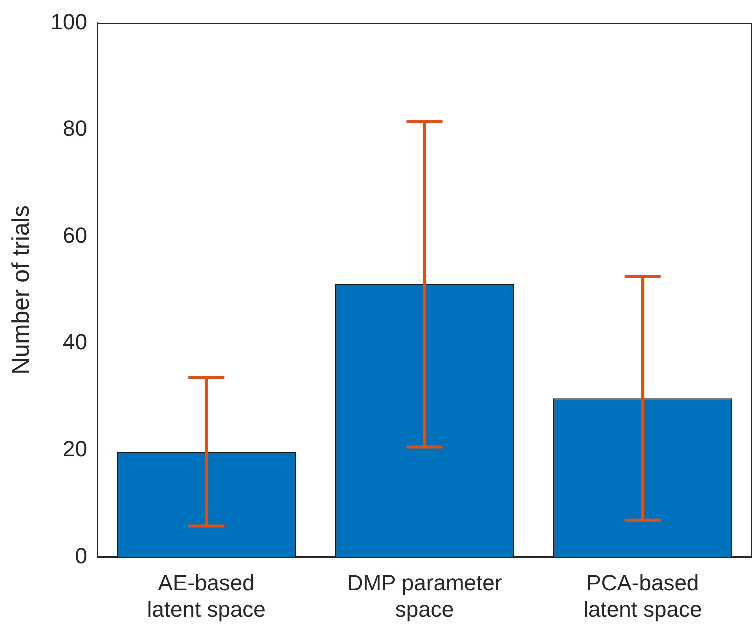 The height and width of the screenshot is (634, 753). Describe the element at coordinates (424, 596) in the screenshot. I see `x-tick-label: DMP parameter space` at that location.